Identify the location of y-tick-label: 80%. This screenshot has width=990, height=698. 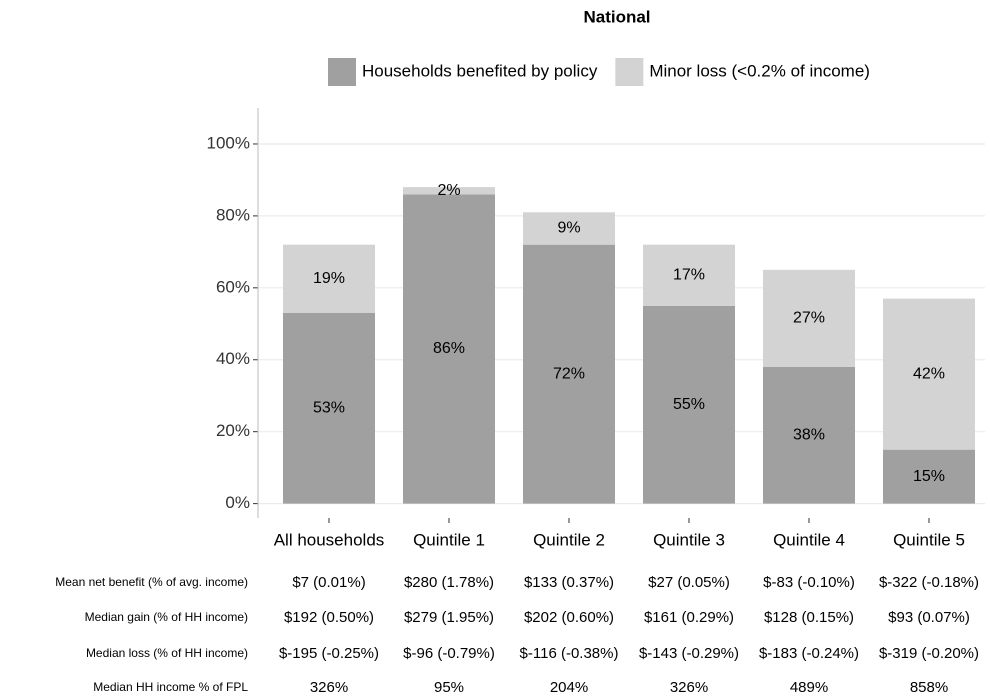
(233, 214).